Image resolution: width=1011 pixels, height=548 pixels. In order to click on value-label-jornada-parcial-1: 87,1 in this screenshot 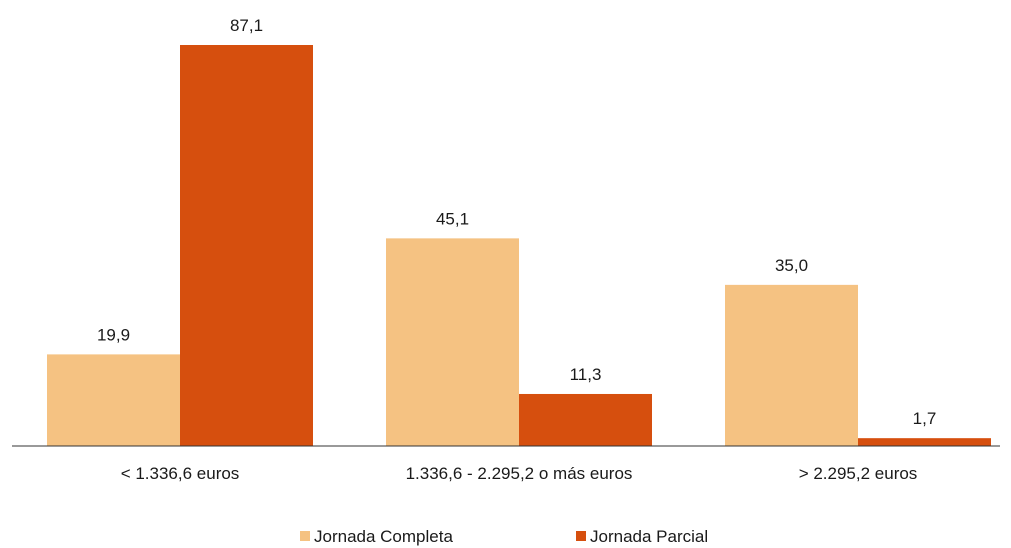, I will do `click(246, 25)`.